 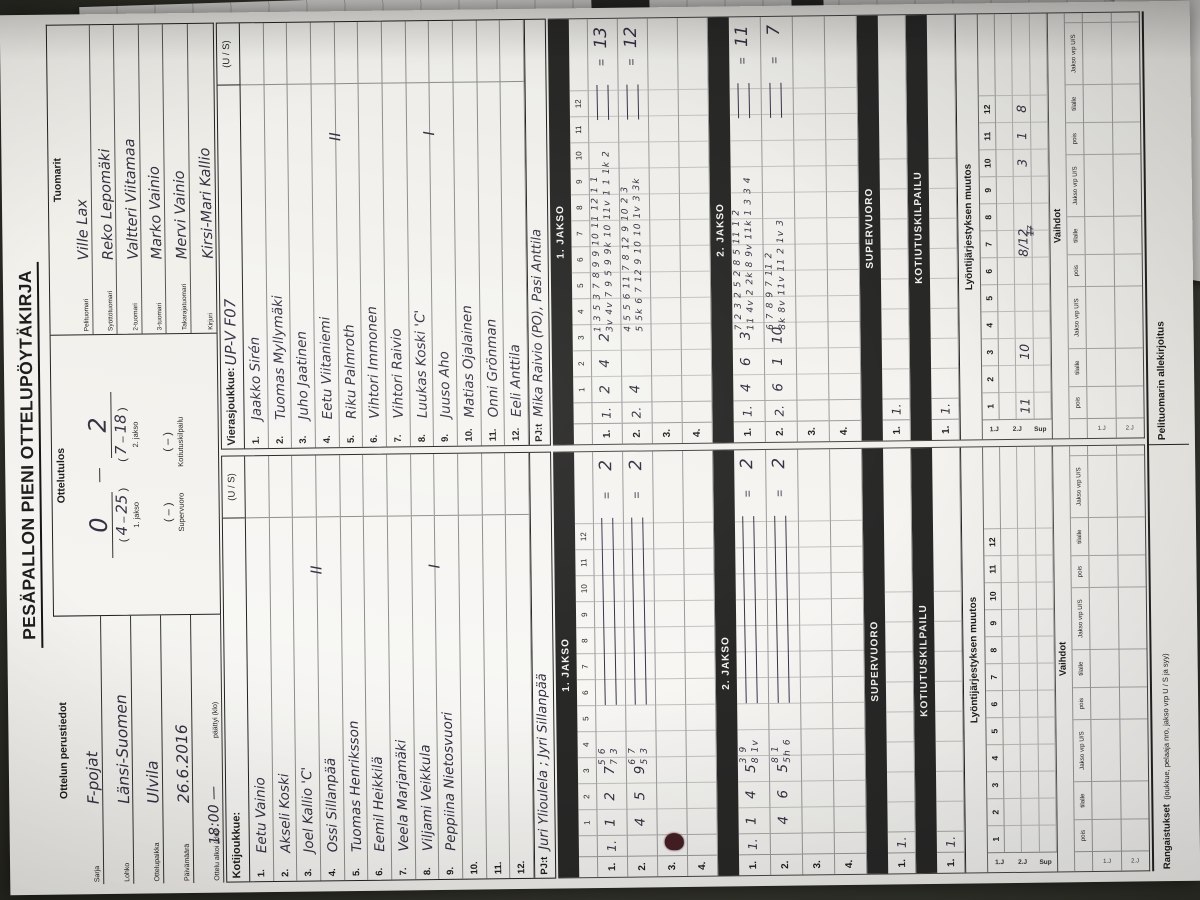 What do you see at coordinates (120, 424) in the screenshot?
I see `period-score-2-away: 18` at bounding box center [120, 424].